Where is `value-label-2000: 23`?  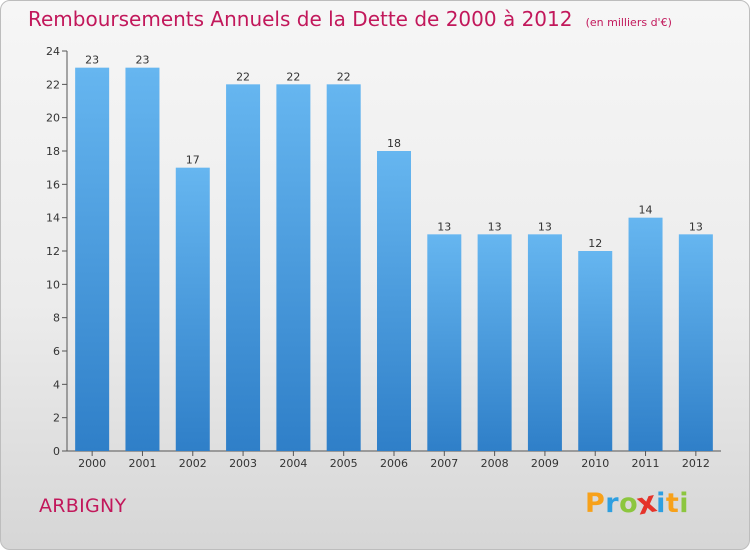 value-label-2000: 23 is located at coordinates (92, 60).